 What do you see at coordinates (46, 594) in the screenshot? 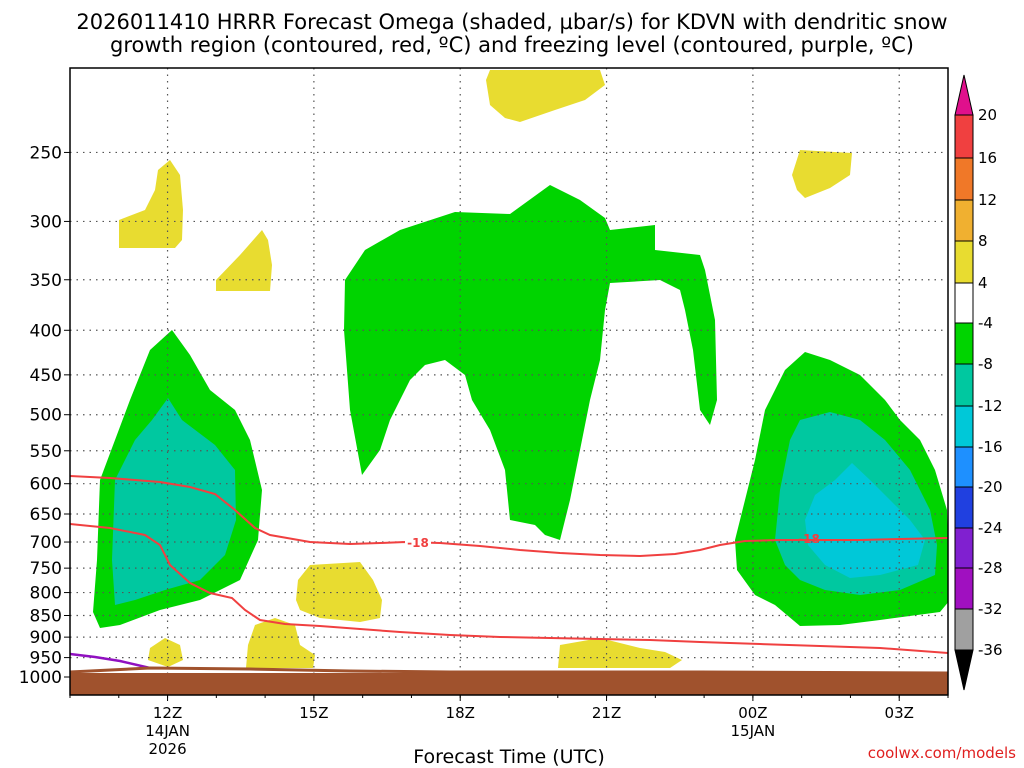
I see `y-tick-label: 800` at bounding box center [46, 594].